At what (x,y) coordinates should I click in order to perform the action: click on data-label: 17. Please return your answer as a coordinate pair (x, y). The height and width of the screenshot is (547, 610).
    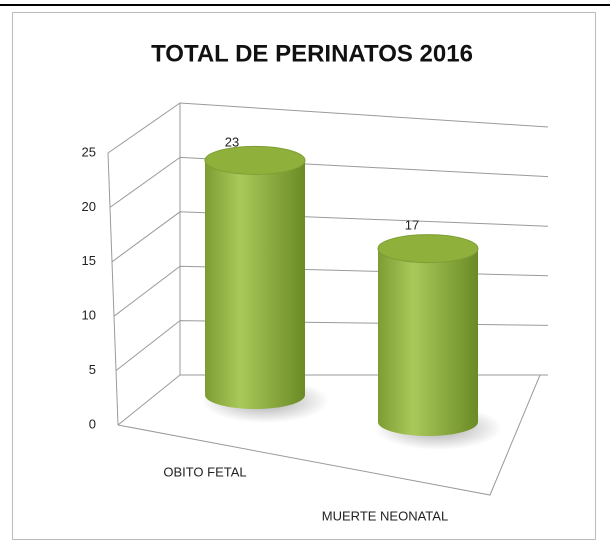
    Looking at the image, I should click on (412, 224).